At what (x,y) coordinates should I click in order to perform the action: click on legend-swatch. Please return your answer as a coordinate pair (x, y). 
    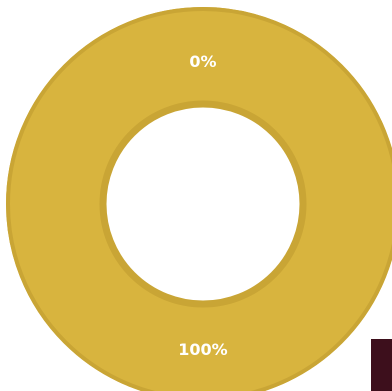
    Looking at the image, I should click on (381, 365).